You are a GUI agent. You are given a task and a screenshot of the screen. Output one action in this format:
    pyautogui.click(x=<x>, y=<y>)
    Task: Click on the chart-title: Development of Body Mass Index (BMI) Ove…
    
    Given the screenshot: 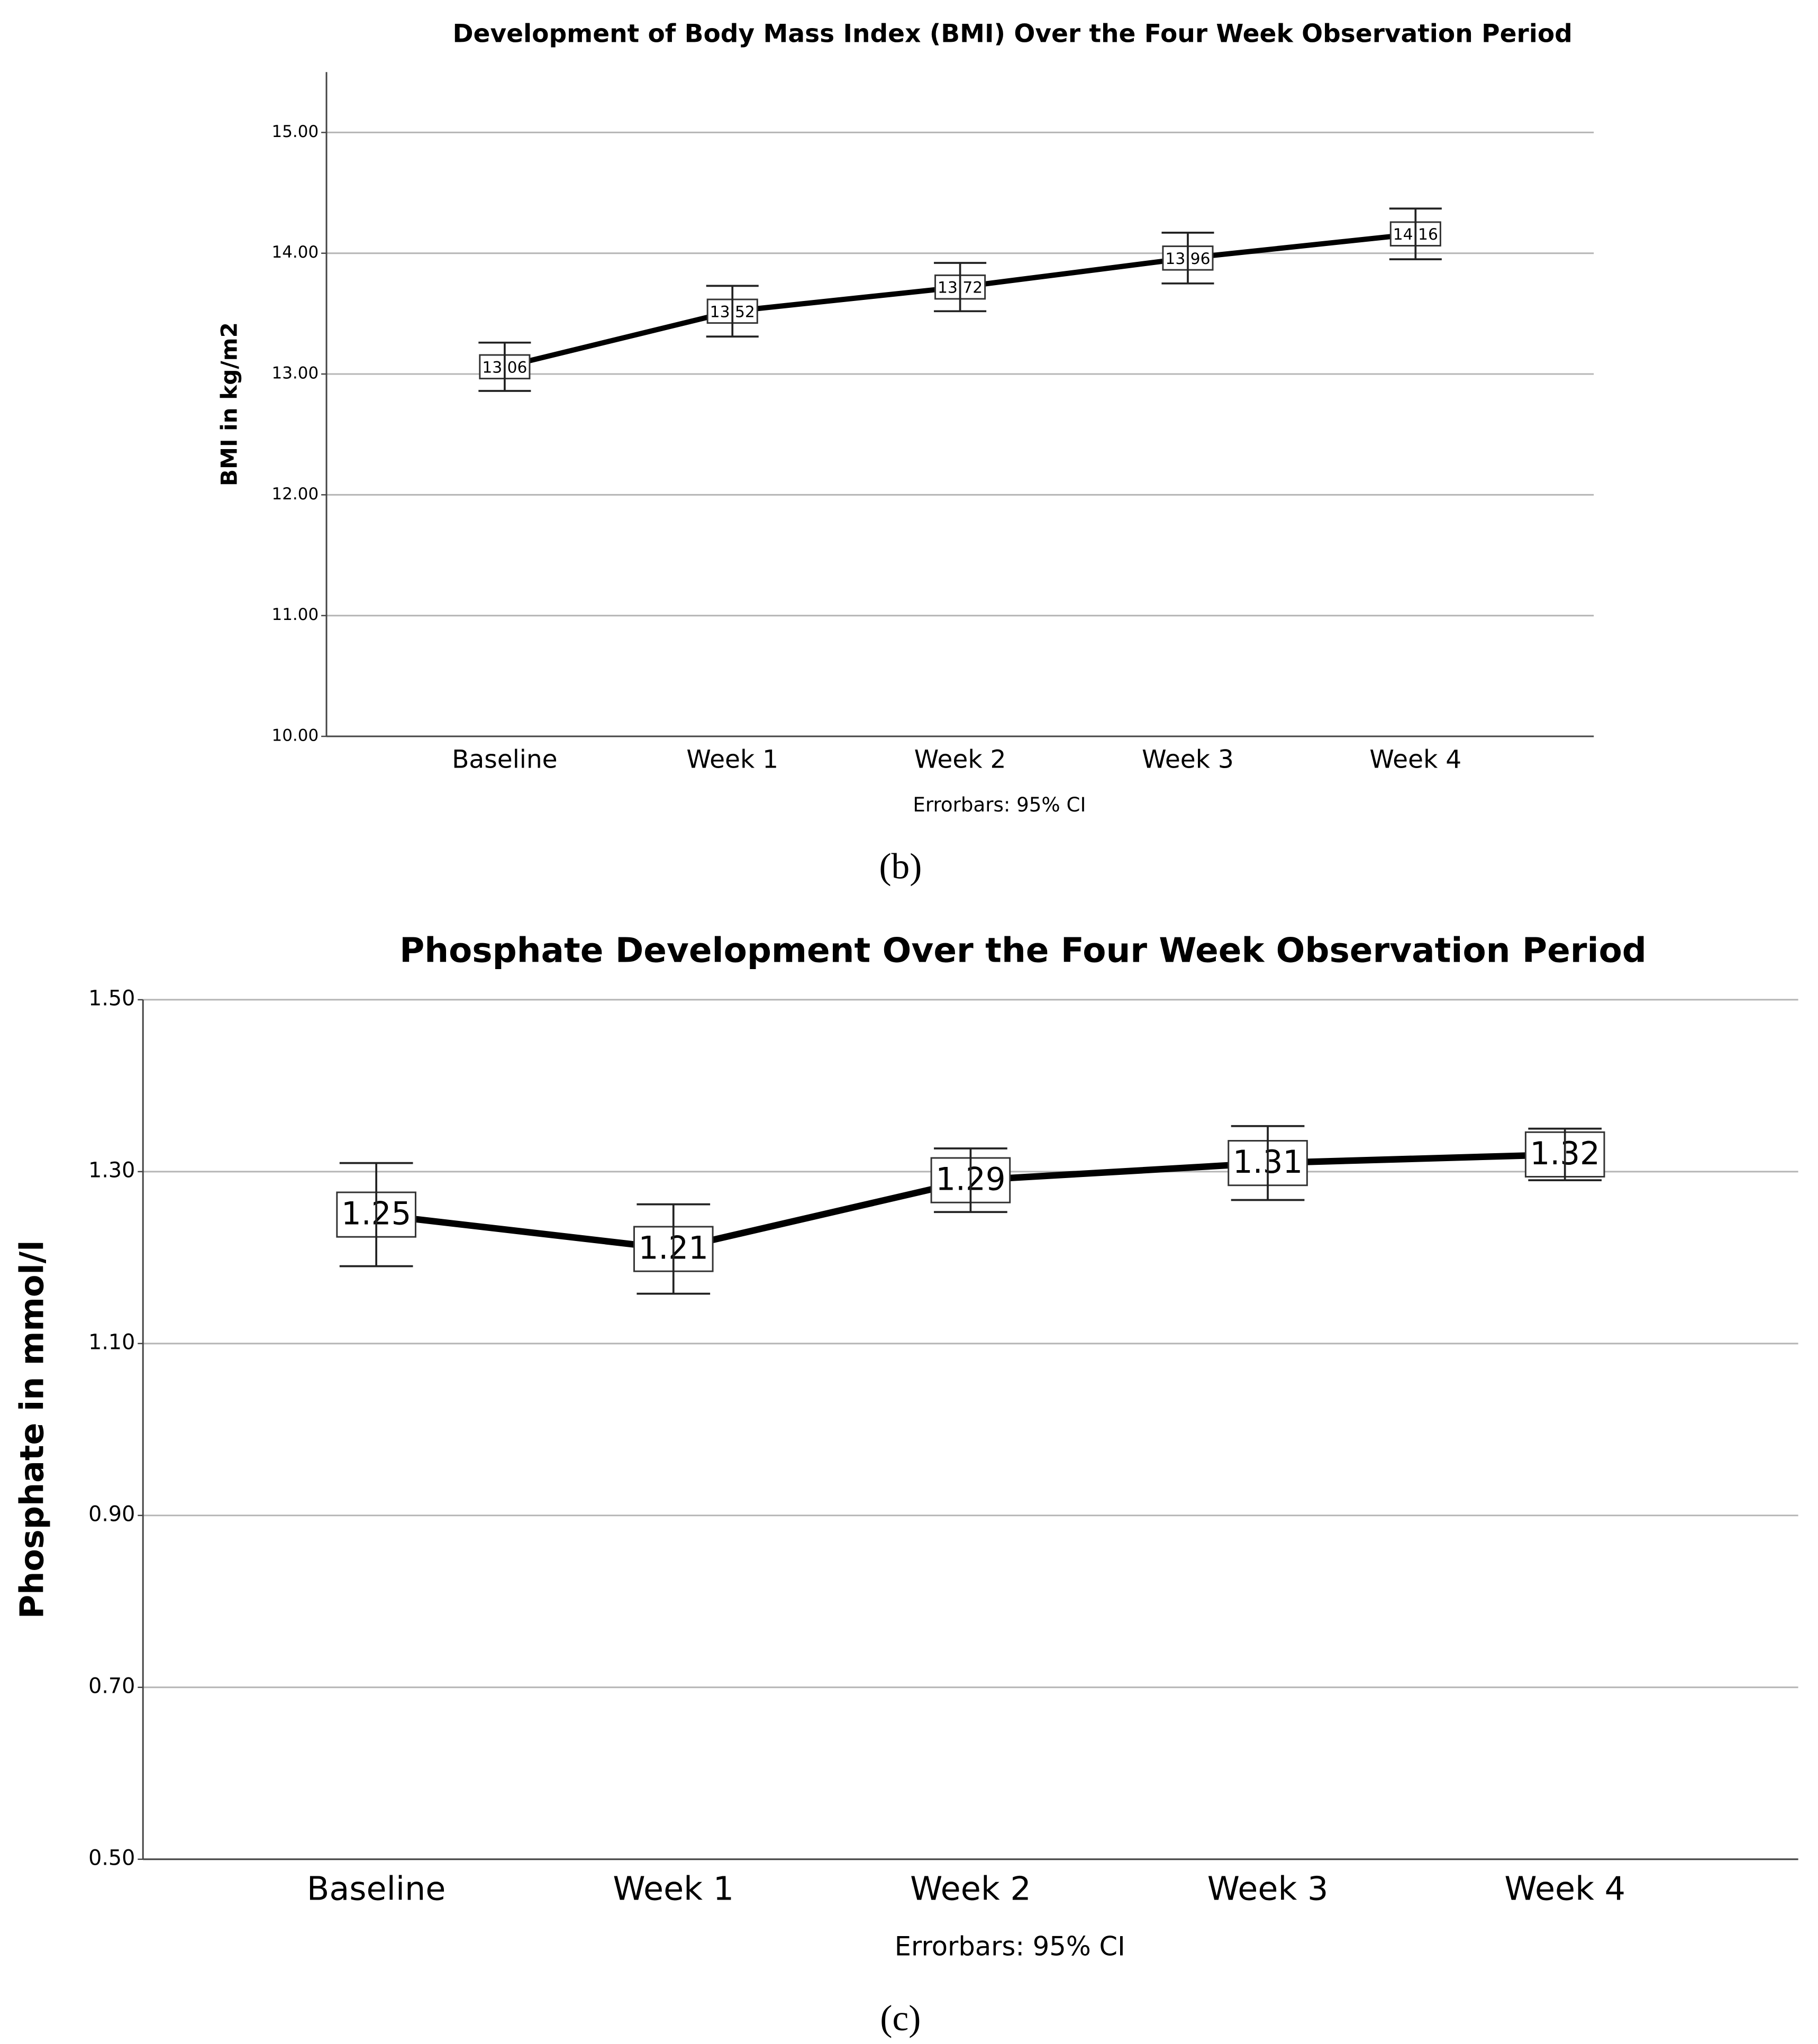 What is the action you would take?
    pyautogui.click(x=1012, y=33)
    